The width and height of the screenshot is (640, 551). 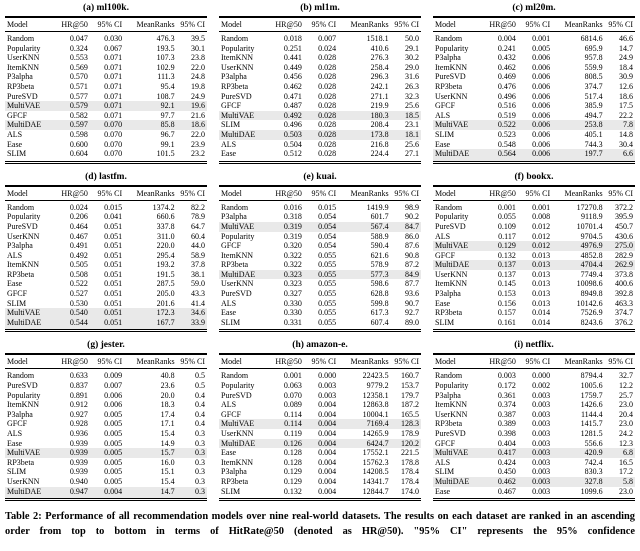 I want to click on value-cell: 0.001, so click(x=506, y=207).